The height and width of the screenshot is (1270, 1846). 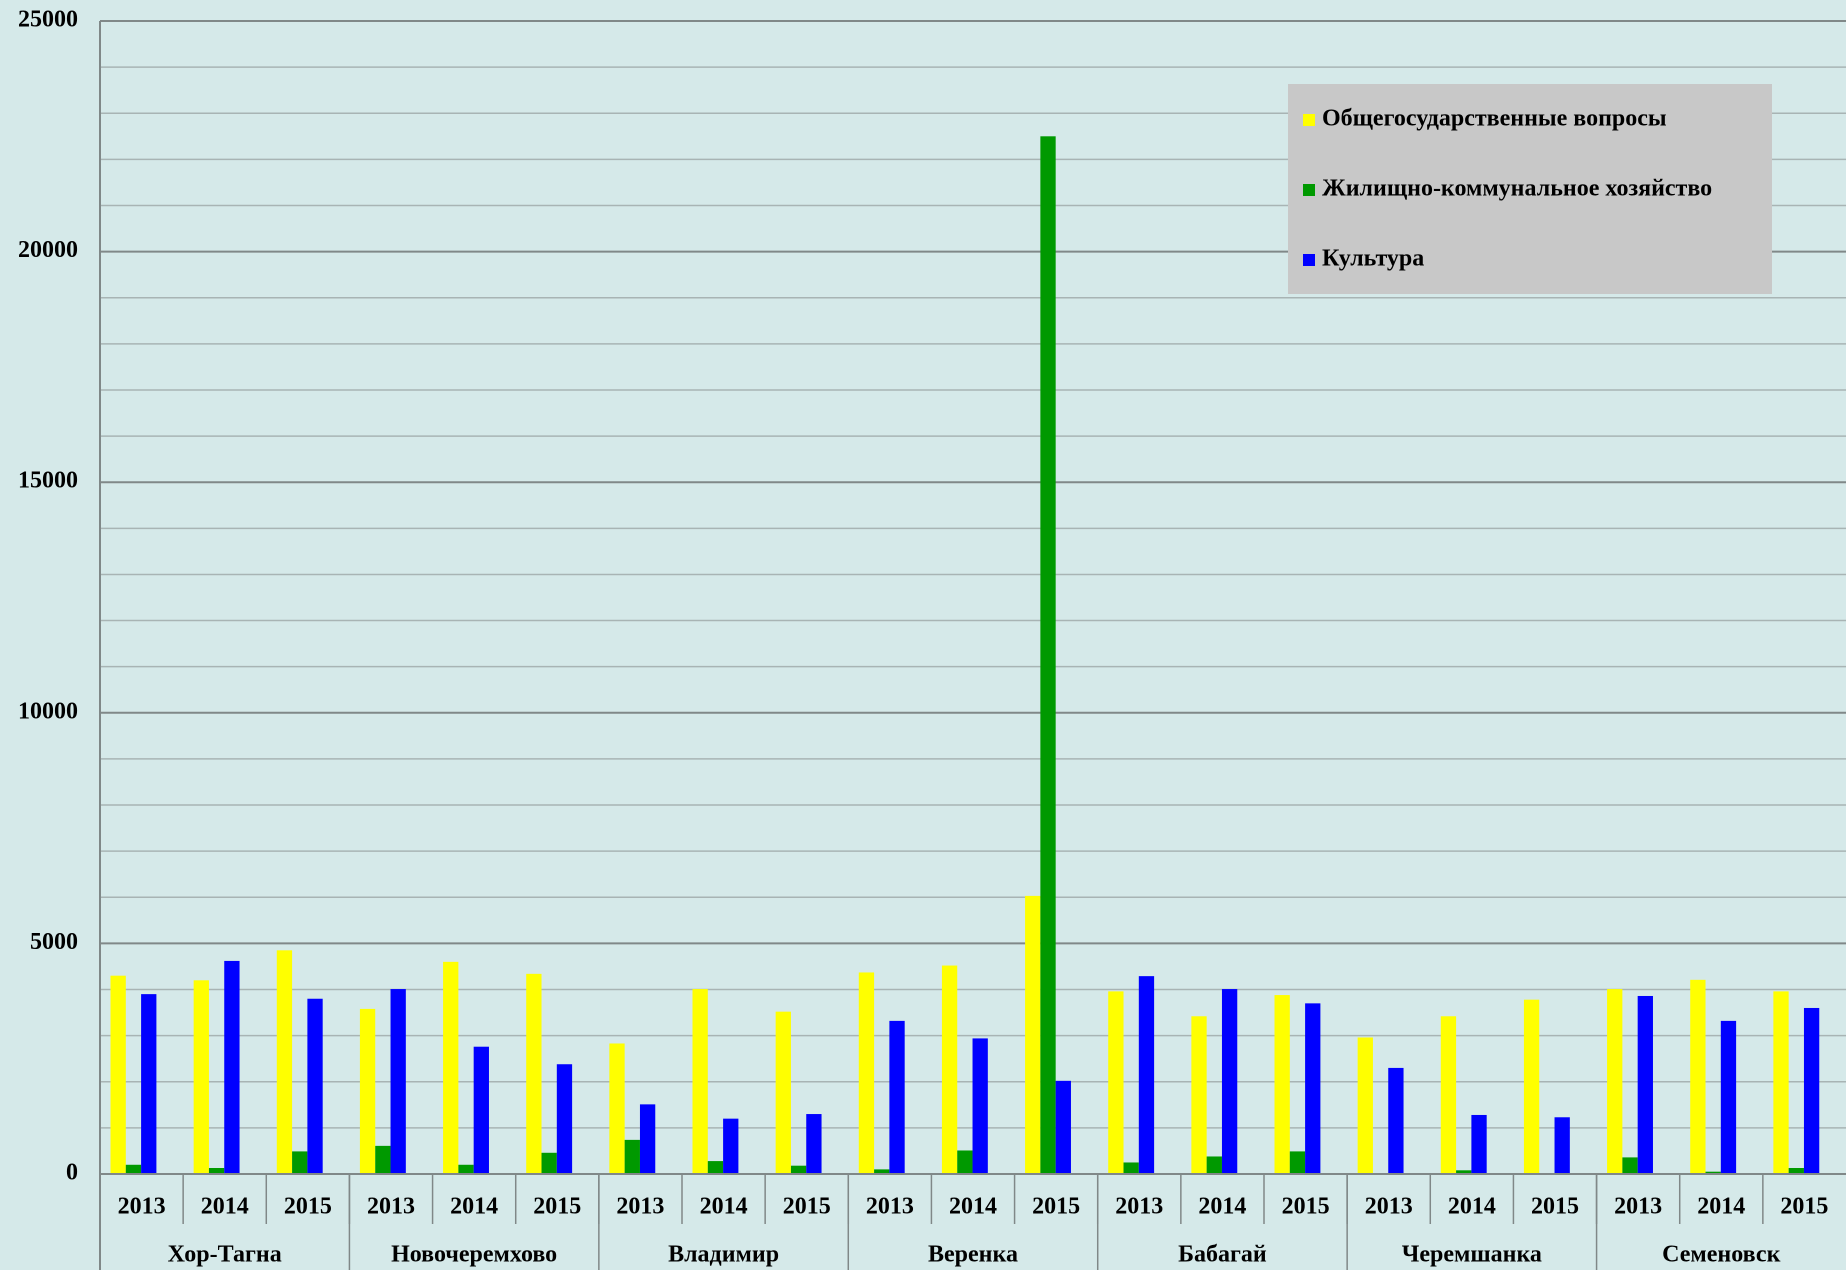 What do you see at coordinates (1517, 189) in the screenshot?
I see `legend-label: Жилищно-коммунальное хозяйство` at bounding box center [1517, 189].